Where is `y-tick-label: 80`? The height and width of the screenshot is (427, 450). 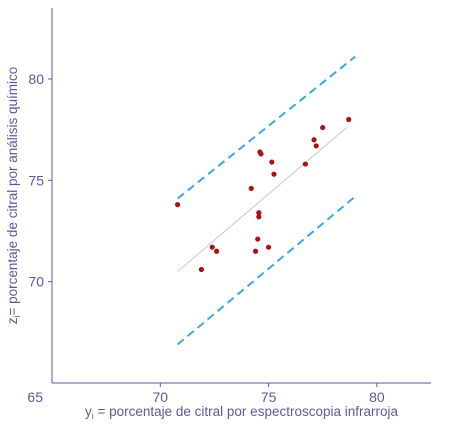 y-tick-label: 80 is located at coordinates (36, 79).